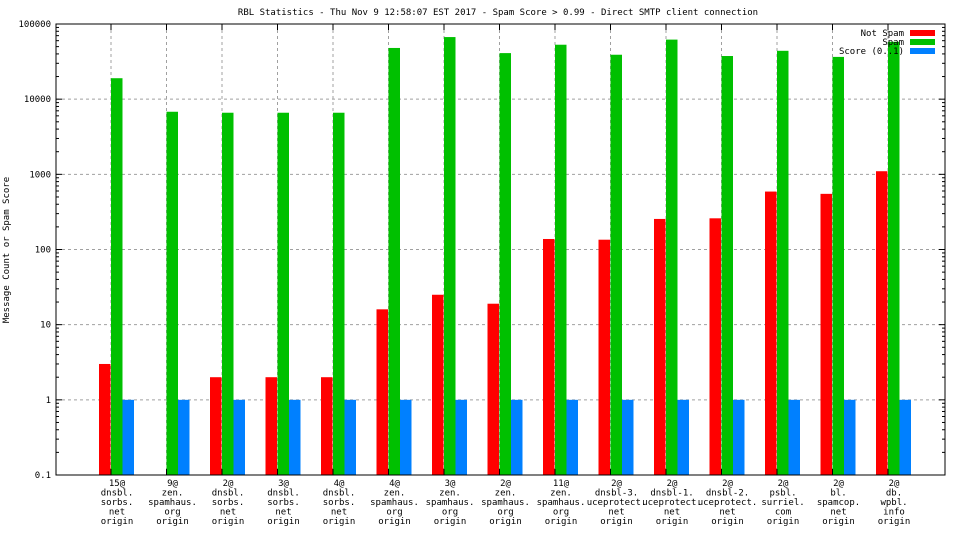 The height and width of the screenshot is (540, 960). What do you see at coordinates (43, 476) in the screenshot?
I see `y-tick-label: 0.1` at bounding box center [43, 476].